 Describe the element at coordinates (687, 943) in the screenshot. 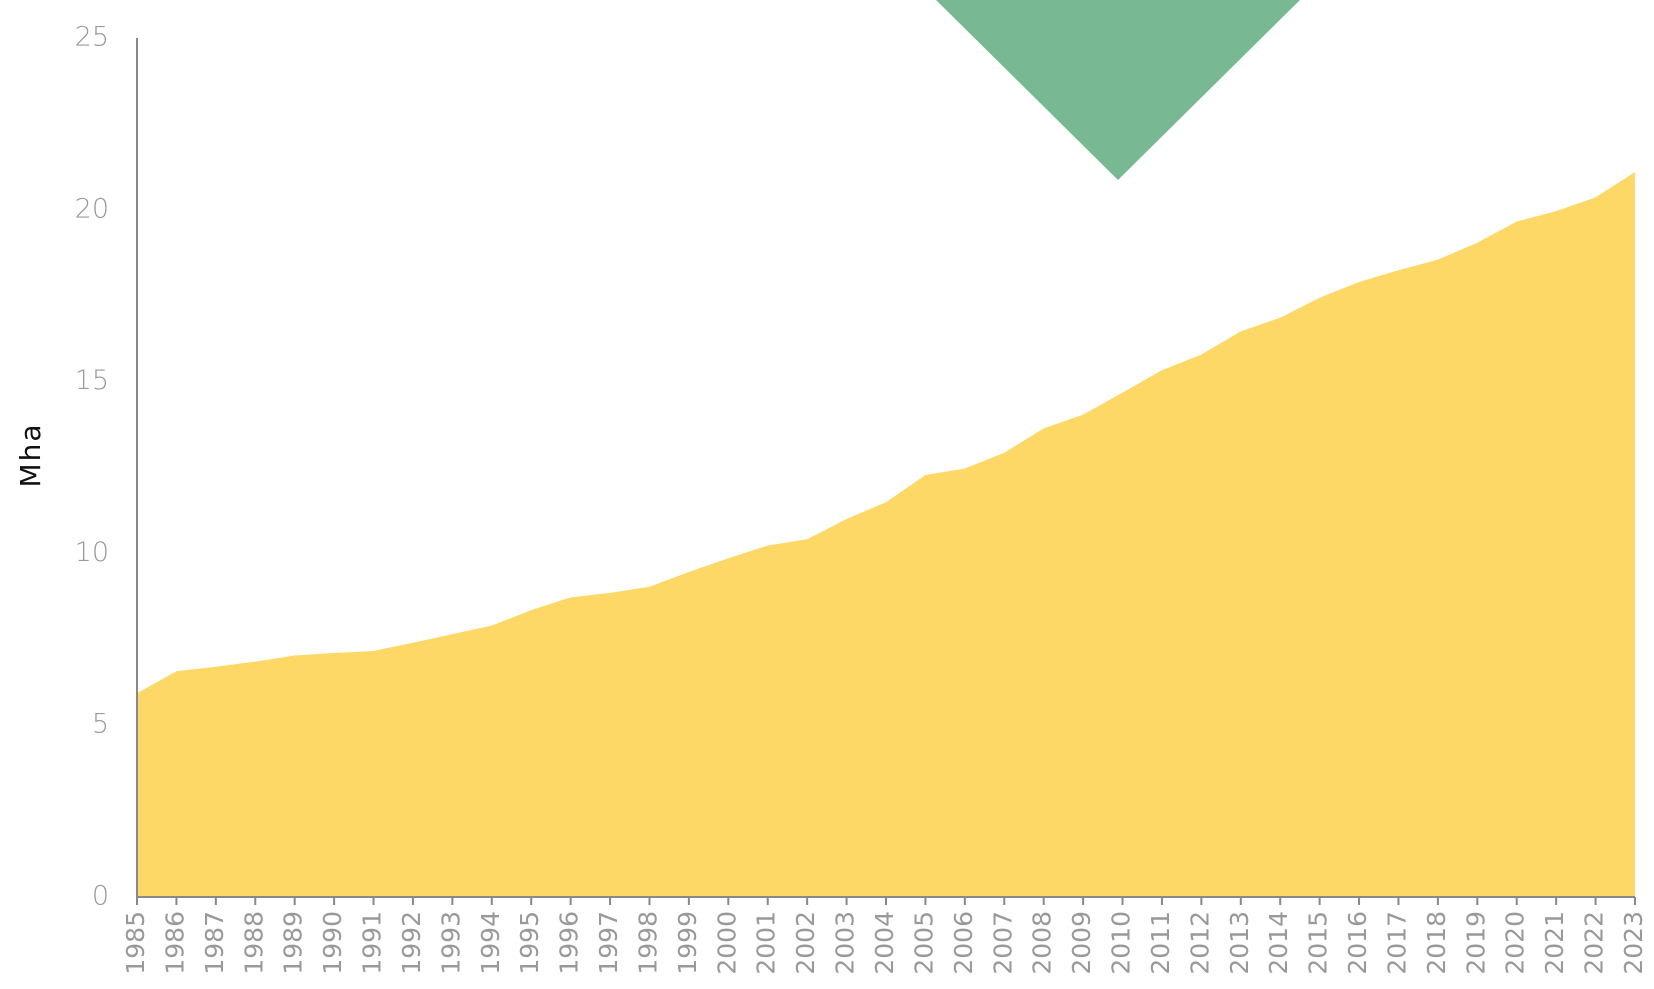

I see `x-tick-label: 1999` at that location.